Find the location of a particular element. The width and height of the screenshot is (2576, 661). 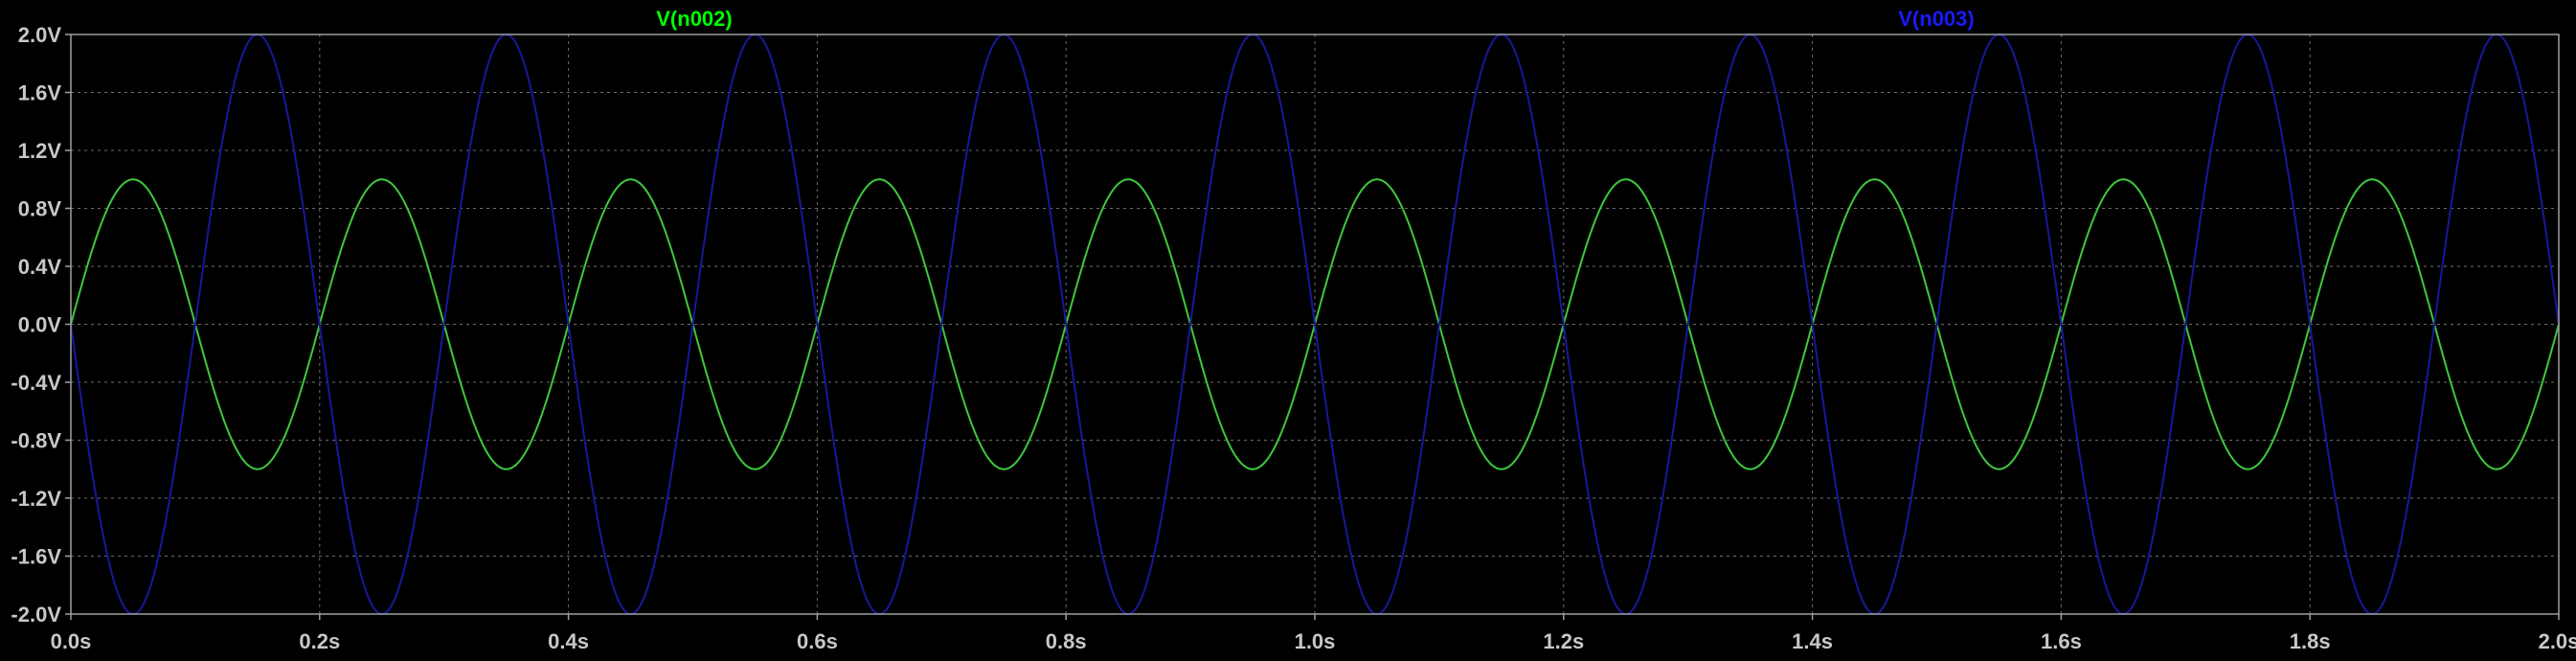

y-tick-label: 0.4V is located at coordinates (40, 267).